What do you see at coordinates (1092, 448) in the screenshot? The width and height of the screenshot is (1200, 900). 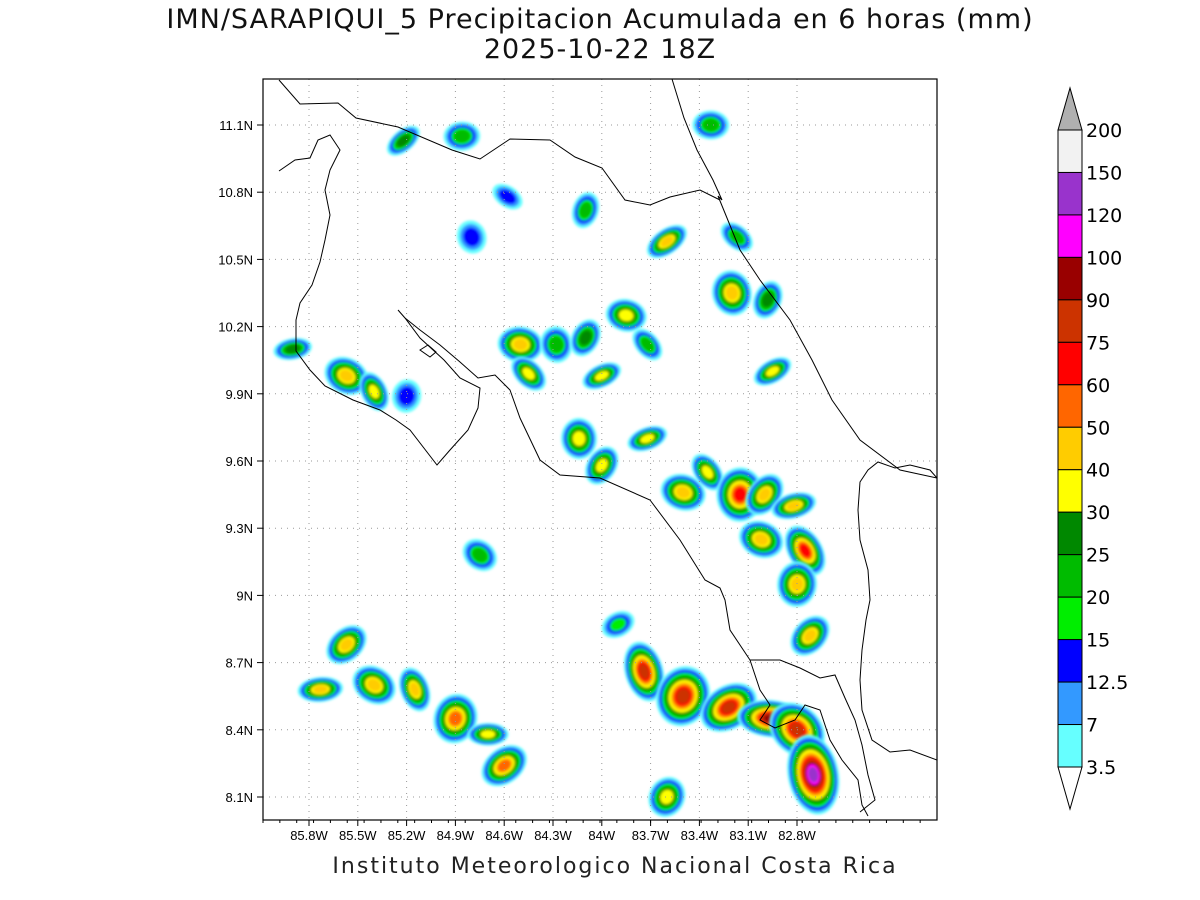 I see `colorbar-legend: 3.5 7 12.5 15 20 25 30 40 50 60 75 90 100 120 150 200` at bounding box center [1092, 448].